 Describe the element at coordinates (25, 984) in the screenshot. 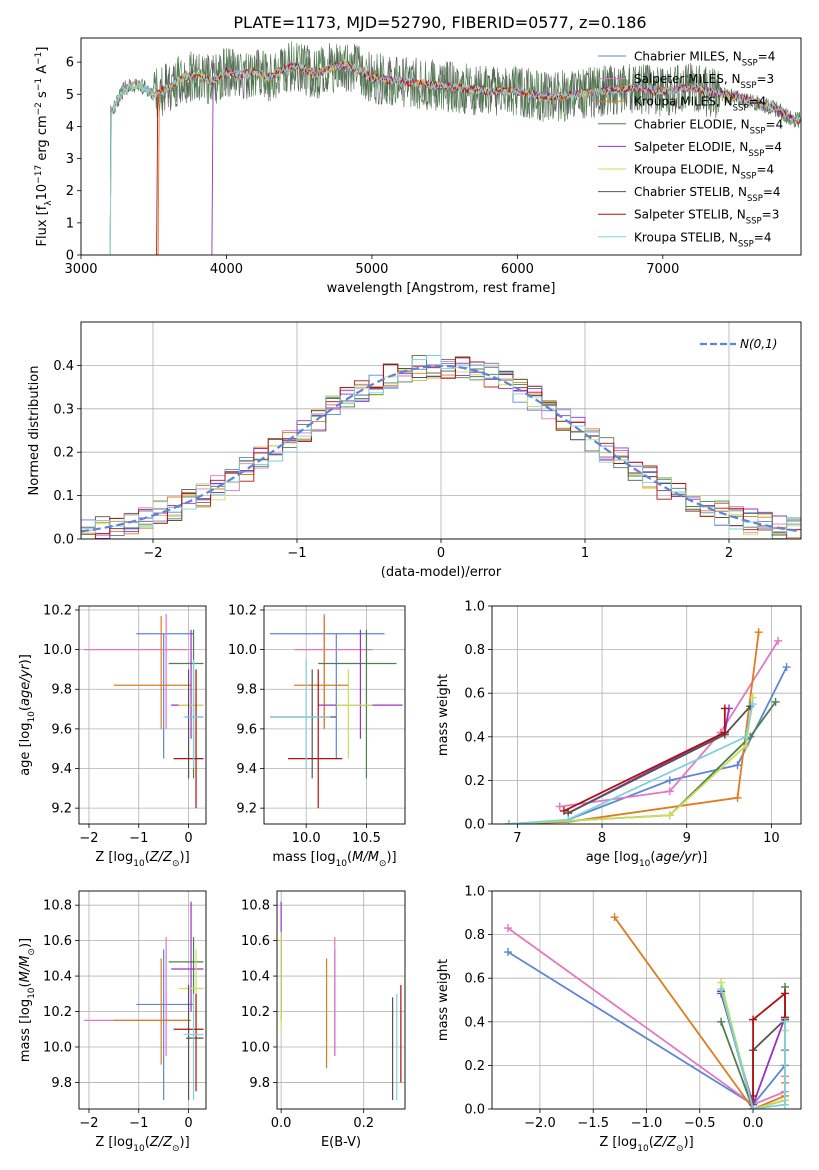

I see `y-axis-label-part: (` at that location.